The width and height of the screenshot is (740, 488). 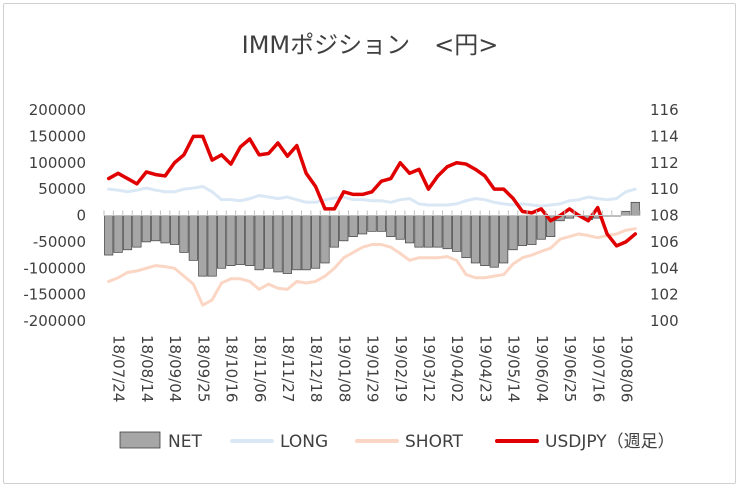 What do you see at coordinates (664, 268) in the screenshot?
I see `right-axis-tick-label: 104` at bounding box center [664, 268].